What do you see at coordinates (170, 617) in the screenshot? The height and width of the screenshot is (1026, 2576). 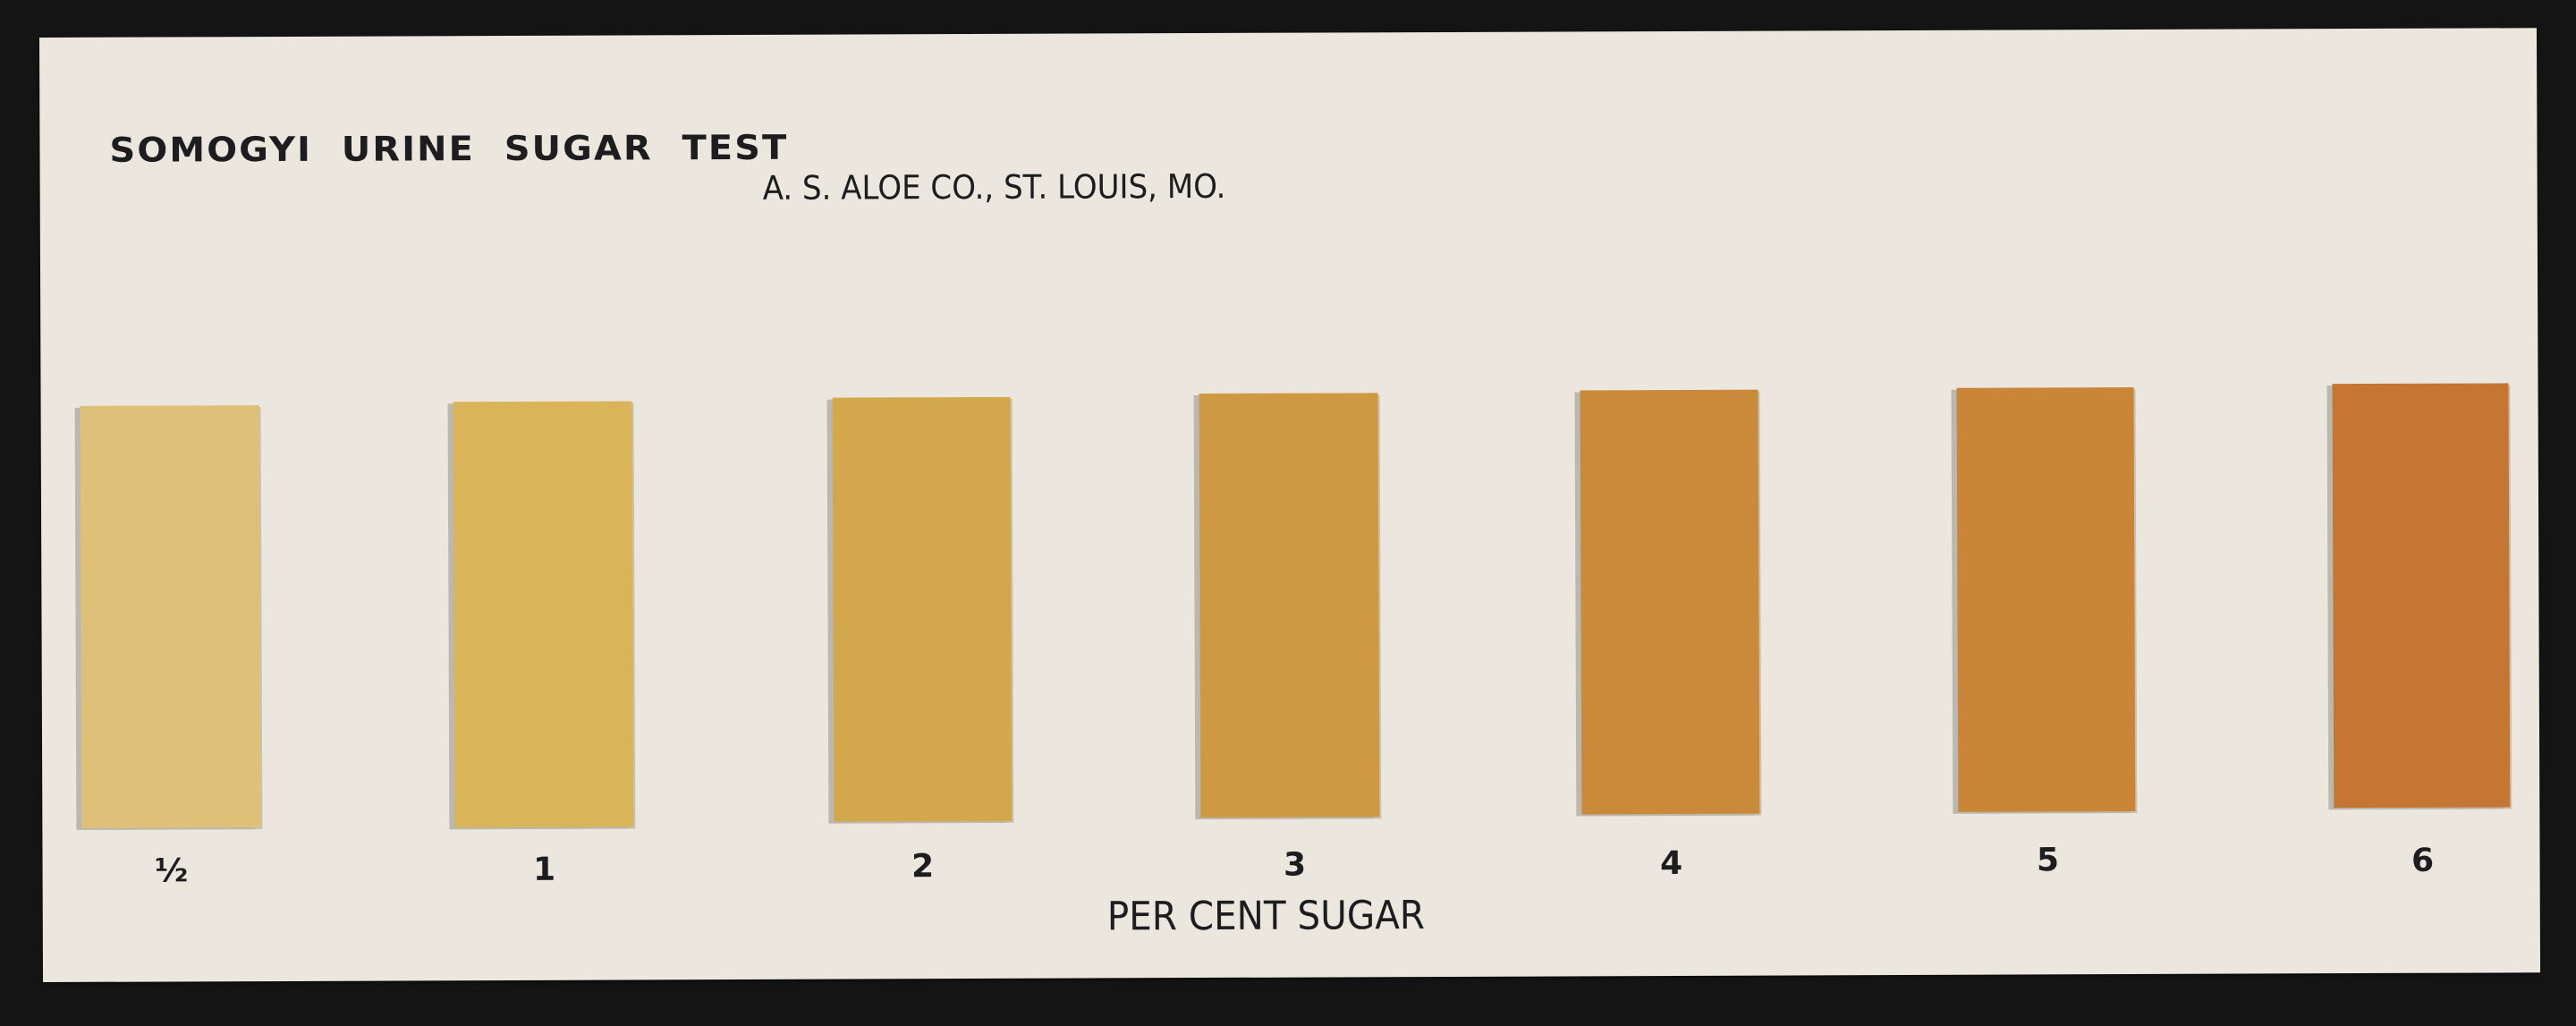 I see `swatch-half` at bounding box center [170, 617].